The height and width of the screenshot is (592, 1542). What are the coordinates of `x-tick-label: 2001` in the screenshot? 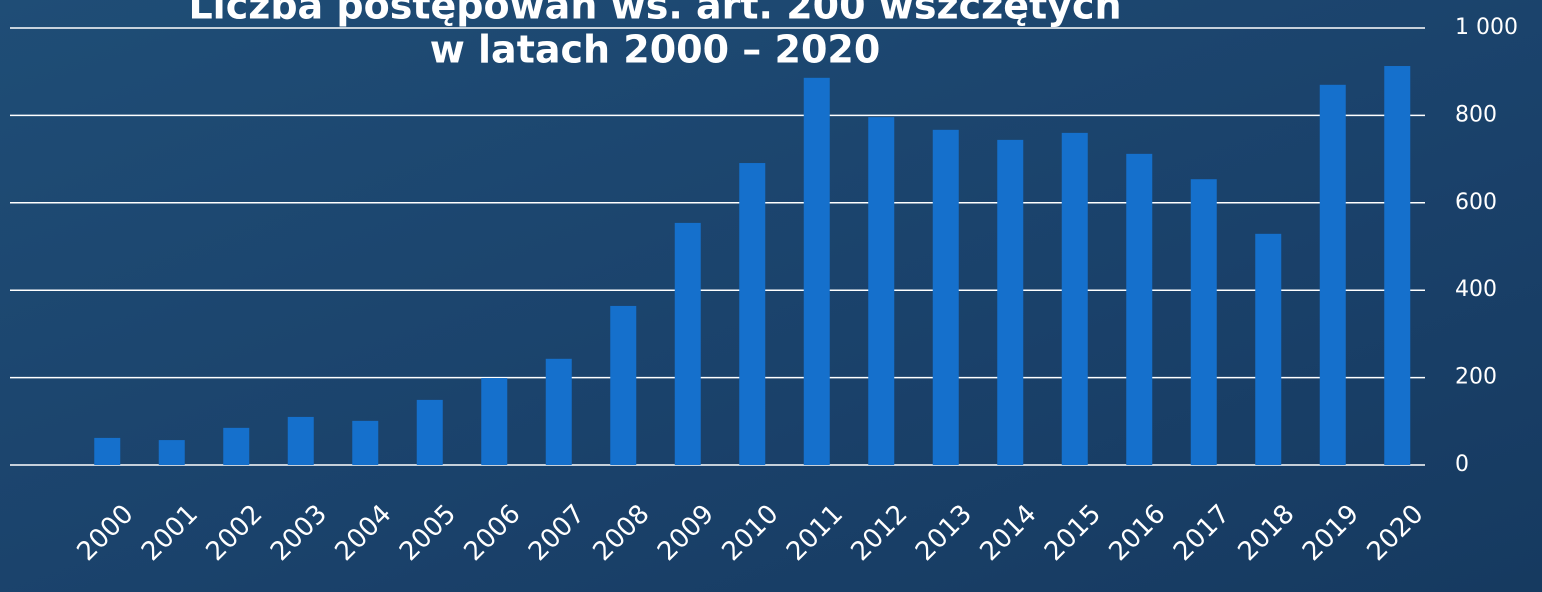 It's located at (170, 533).